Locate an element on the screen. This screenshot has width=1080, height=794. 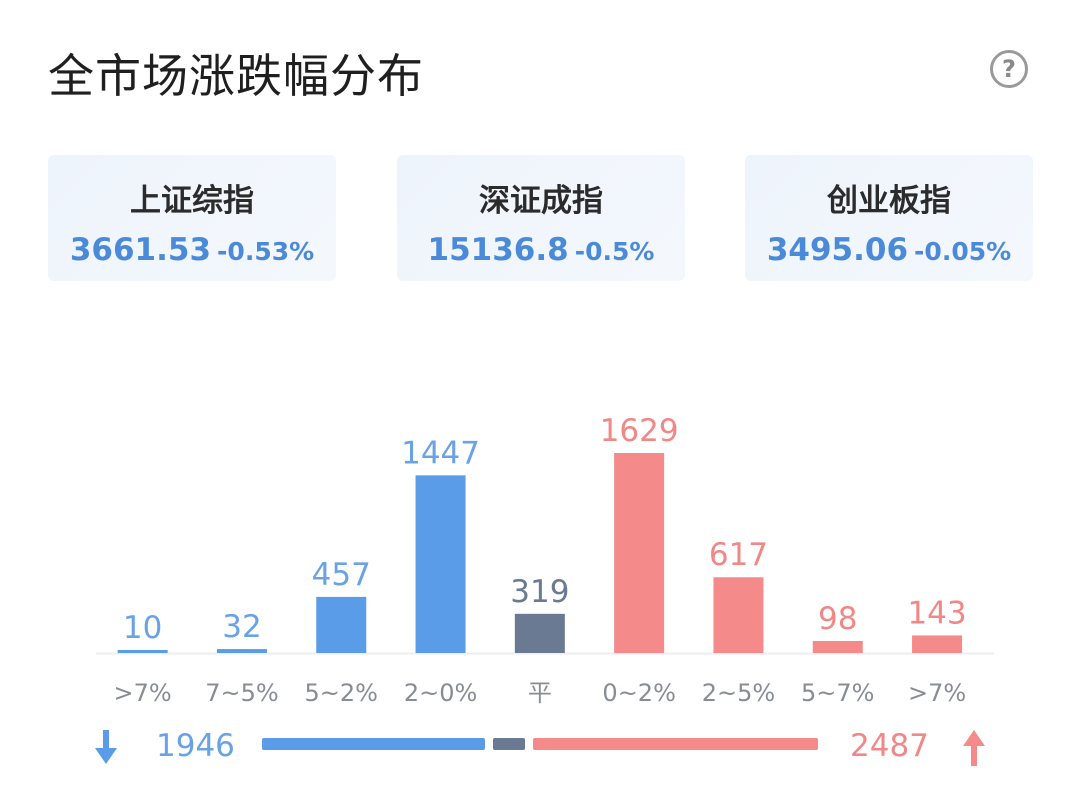
advance-ratio-bar is located at coordinates (675, 744).